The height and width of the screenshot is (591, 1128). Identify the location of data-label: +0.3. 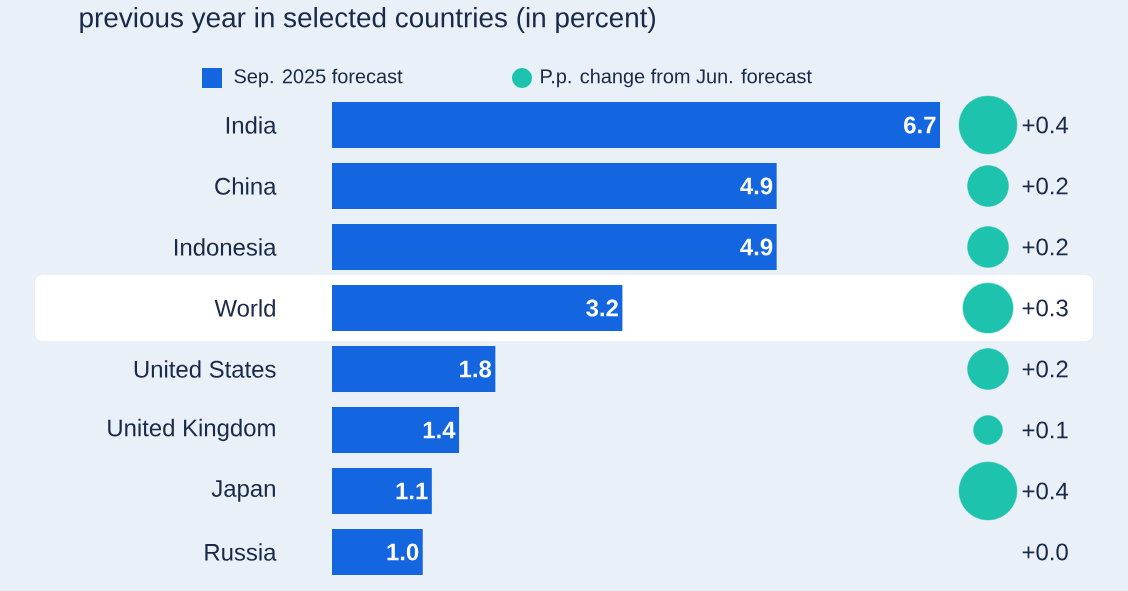
(1045, 308).